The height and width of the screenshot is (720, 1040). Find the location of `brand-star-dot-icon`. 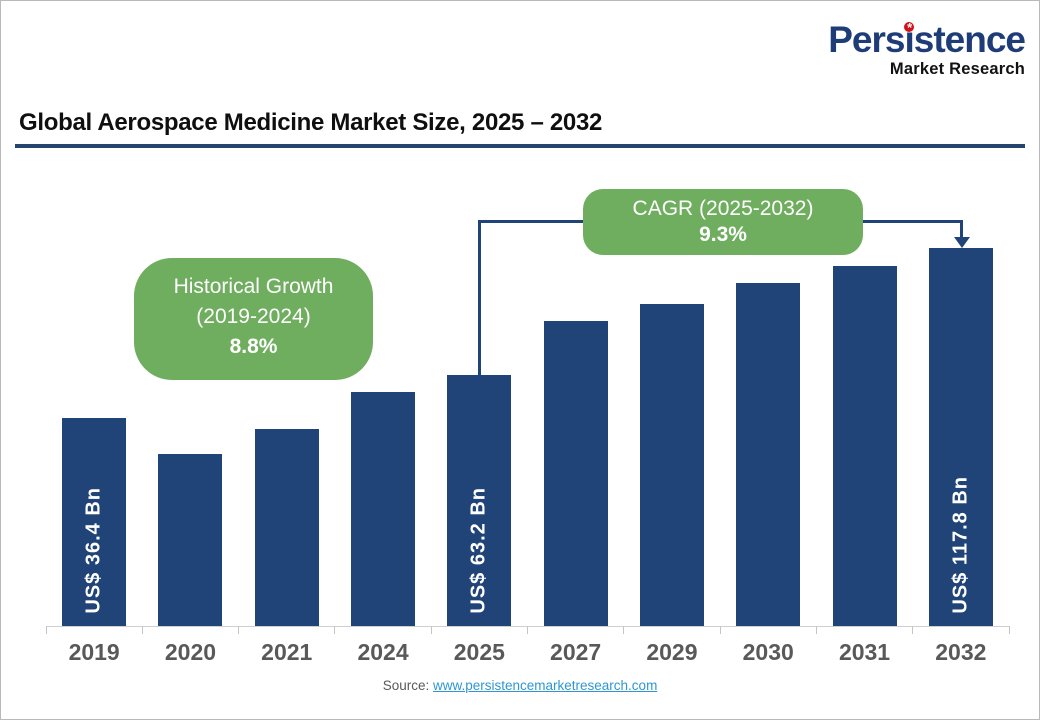

brand-star-dot-icon is located at coordinates (909, 27).